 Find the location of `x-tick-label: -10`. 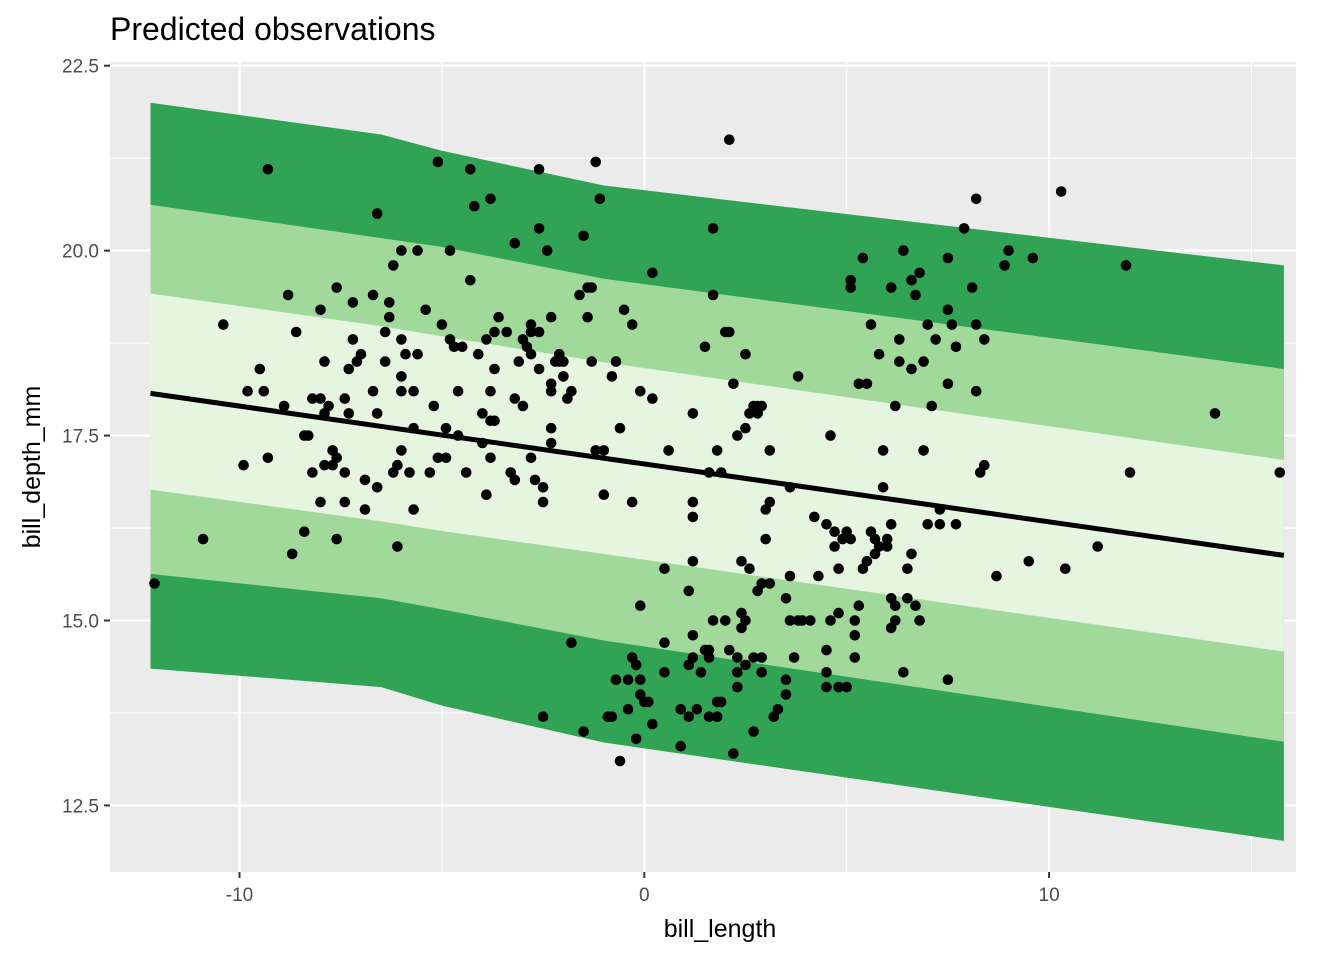

x-tick-label: -10 is located at coordinates (239, 895).